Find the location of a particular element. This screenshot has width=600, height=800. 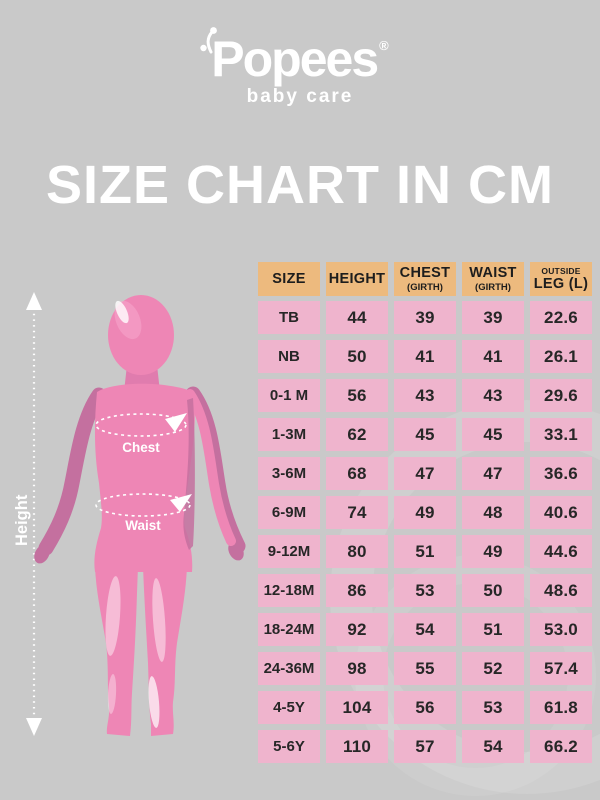

table-cell: TB is located at coordinates (289, 317).